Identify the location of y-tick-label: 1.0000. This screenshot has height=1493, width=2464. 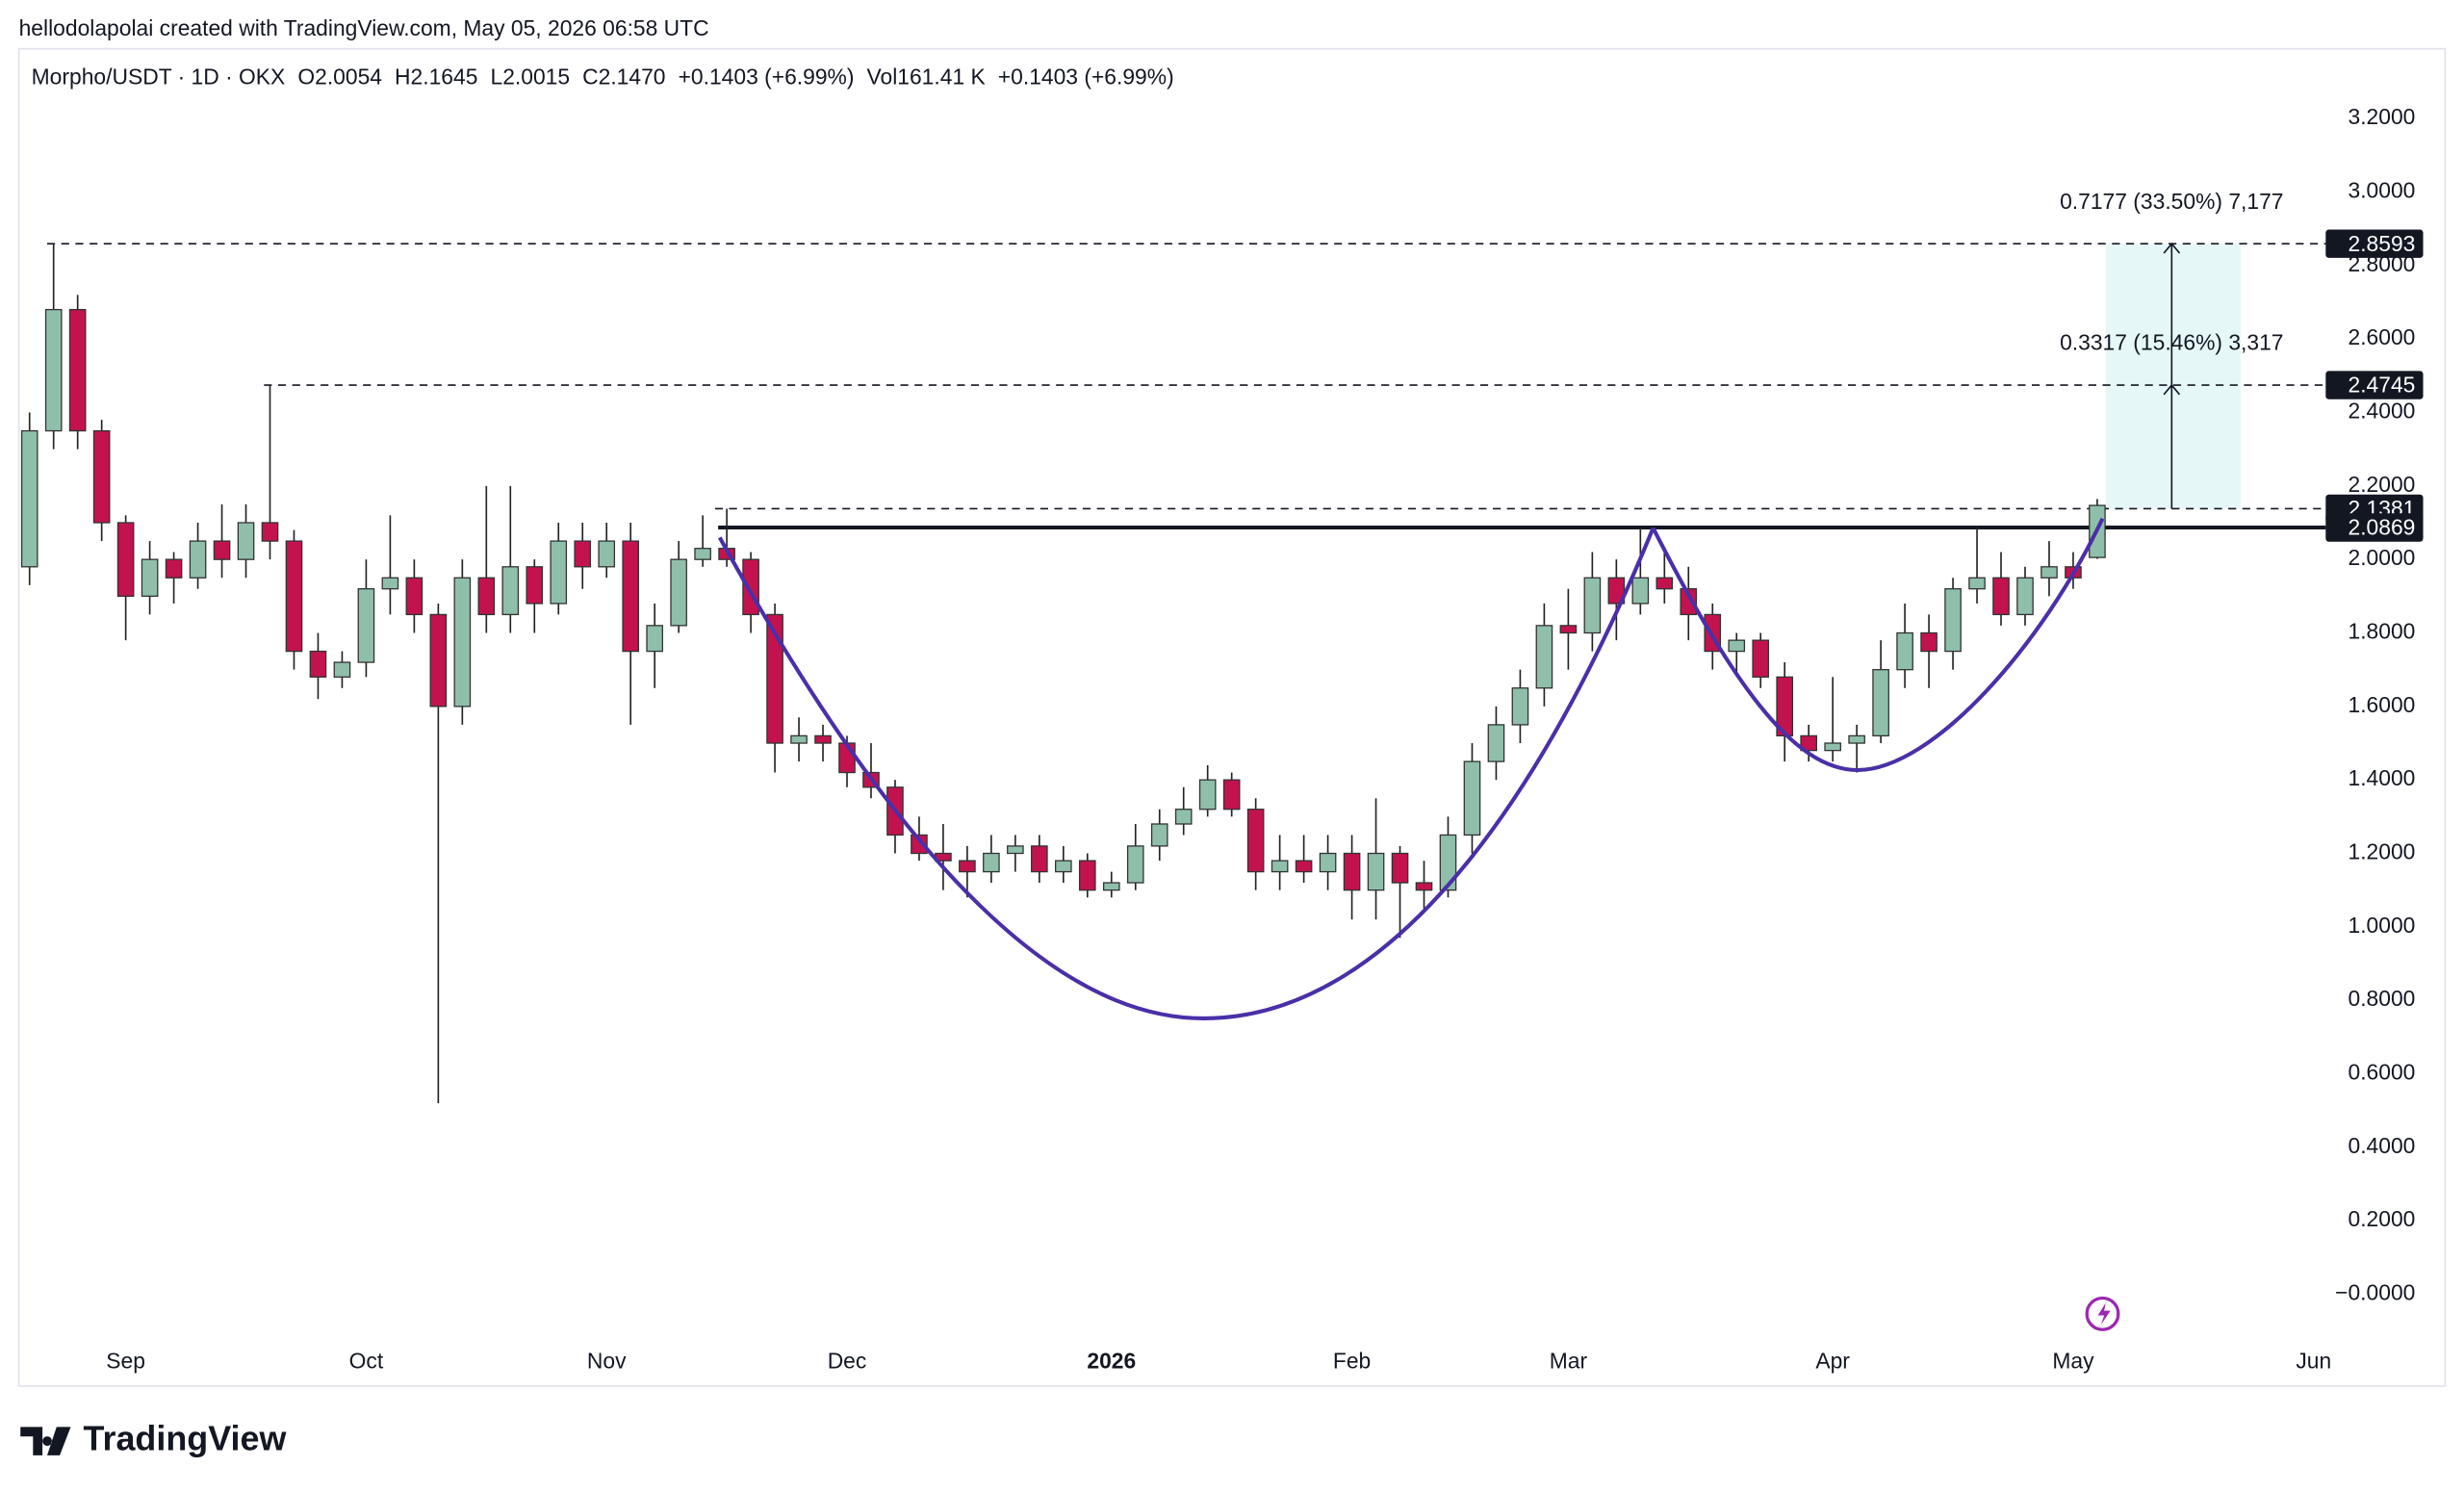
(2381, 925).